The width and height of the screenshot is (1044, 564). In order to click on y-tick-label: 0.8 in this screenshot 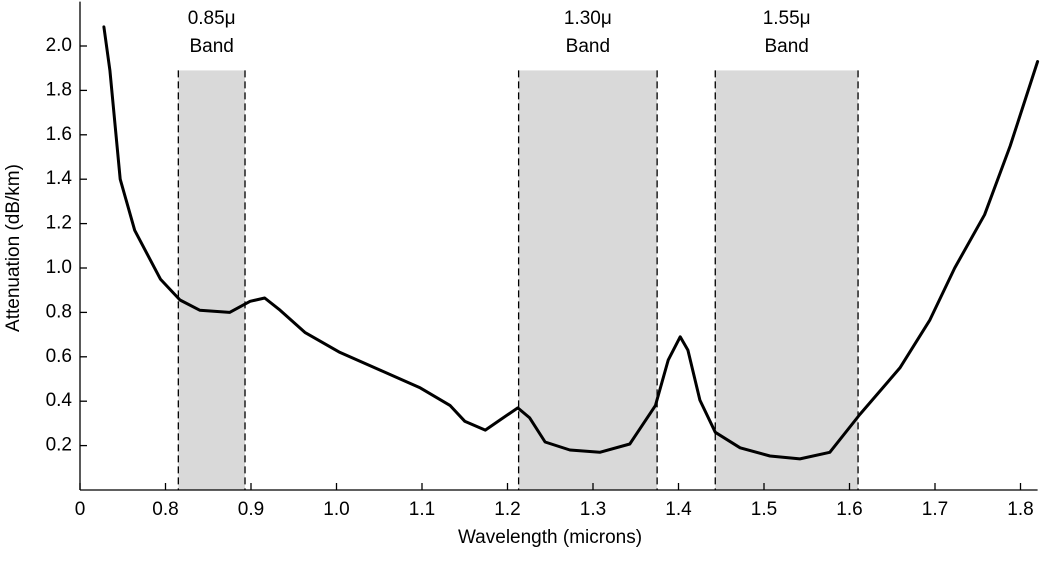, I will do `click(59, 311)`.